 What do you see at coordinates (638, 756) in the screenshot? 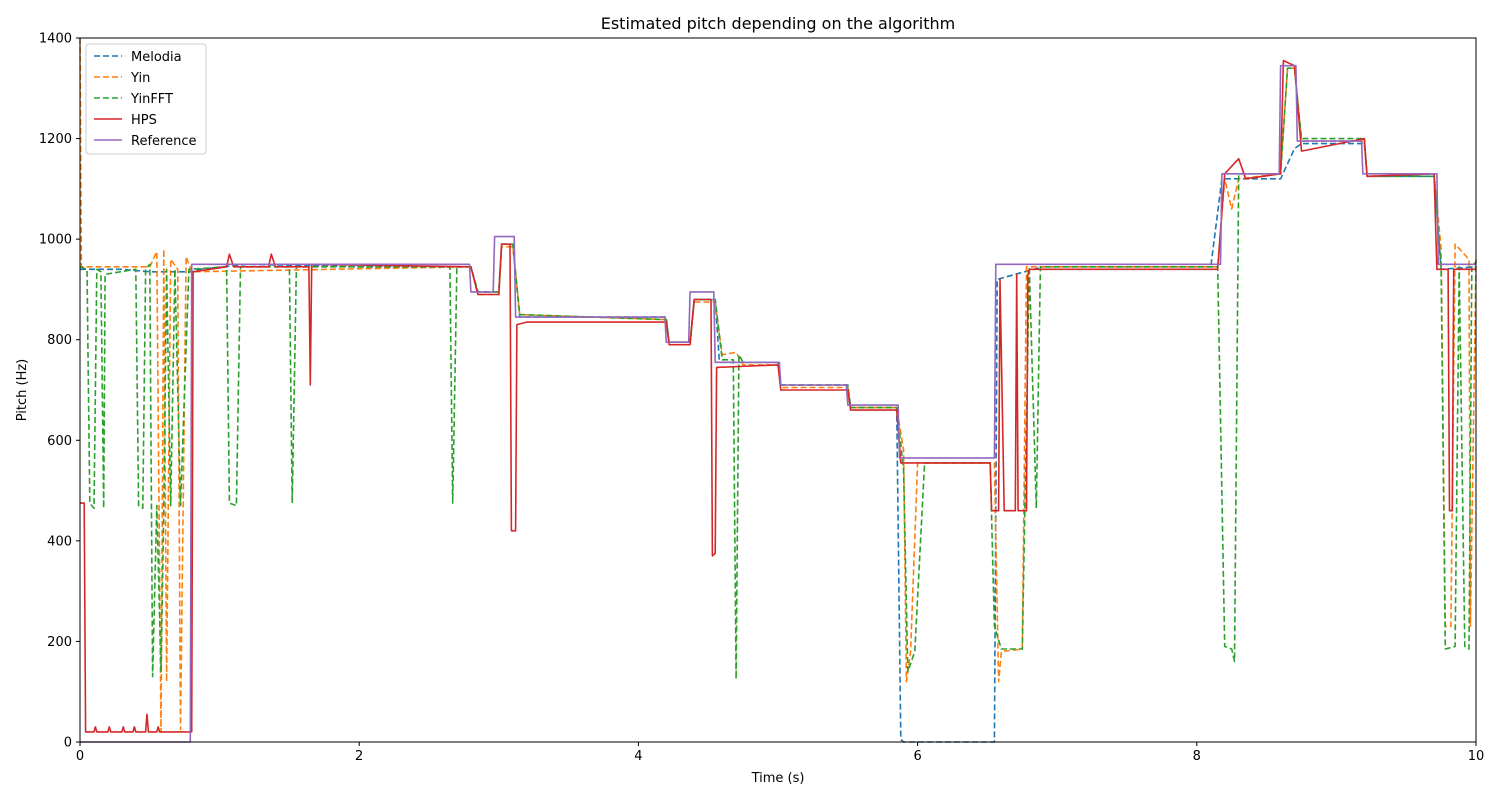
I see `x-tick-label: 4` at bounding box center [638, 756].